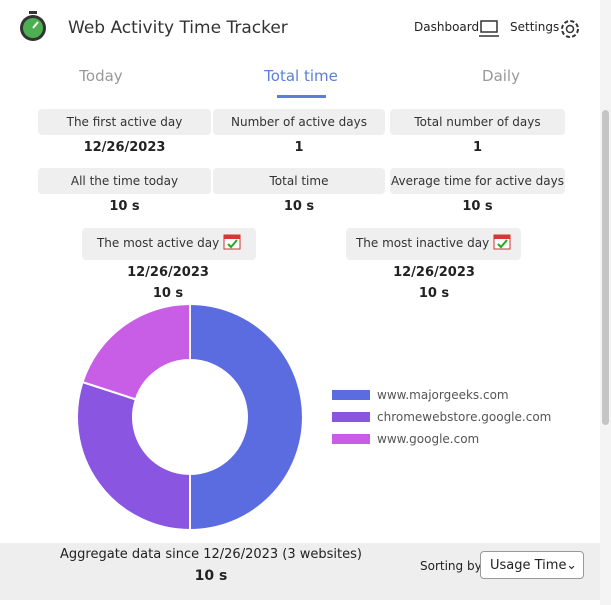 Image resolution: width=611 pixels, height=605 pixels. What do you see at coordinates (124, 147) in the screenshot?
I see `stat-value: 12/26/2023` at bounding box center [124, 147].